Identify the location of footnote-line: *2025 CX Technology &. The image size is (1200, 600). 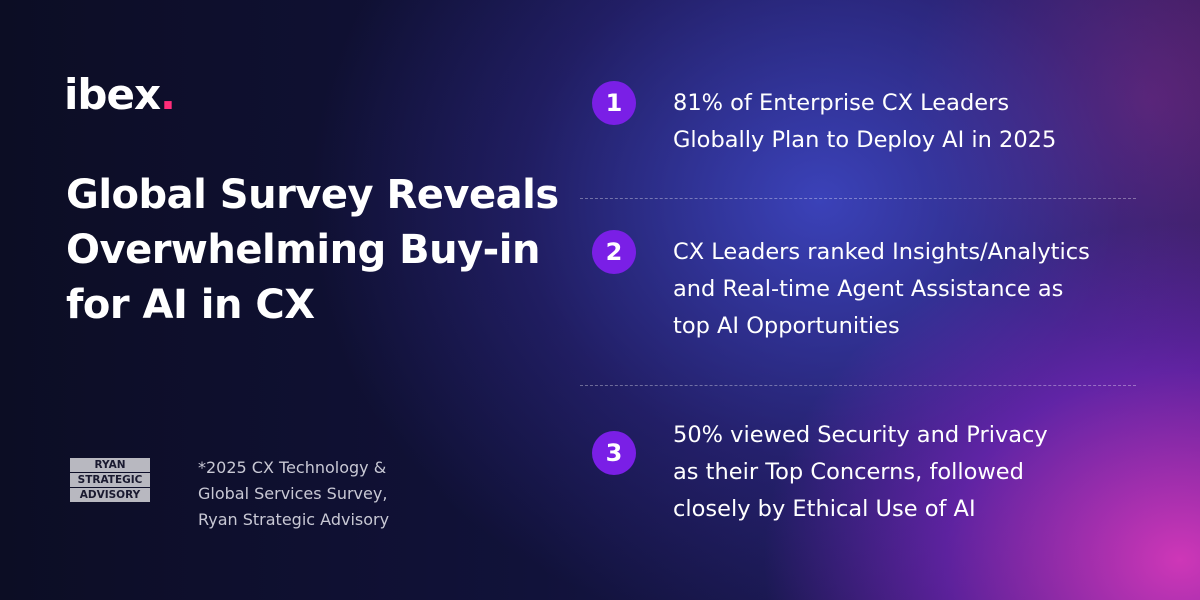
(292, 467).